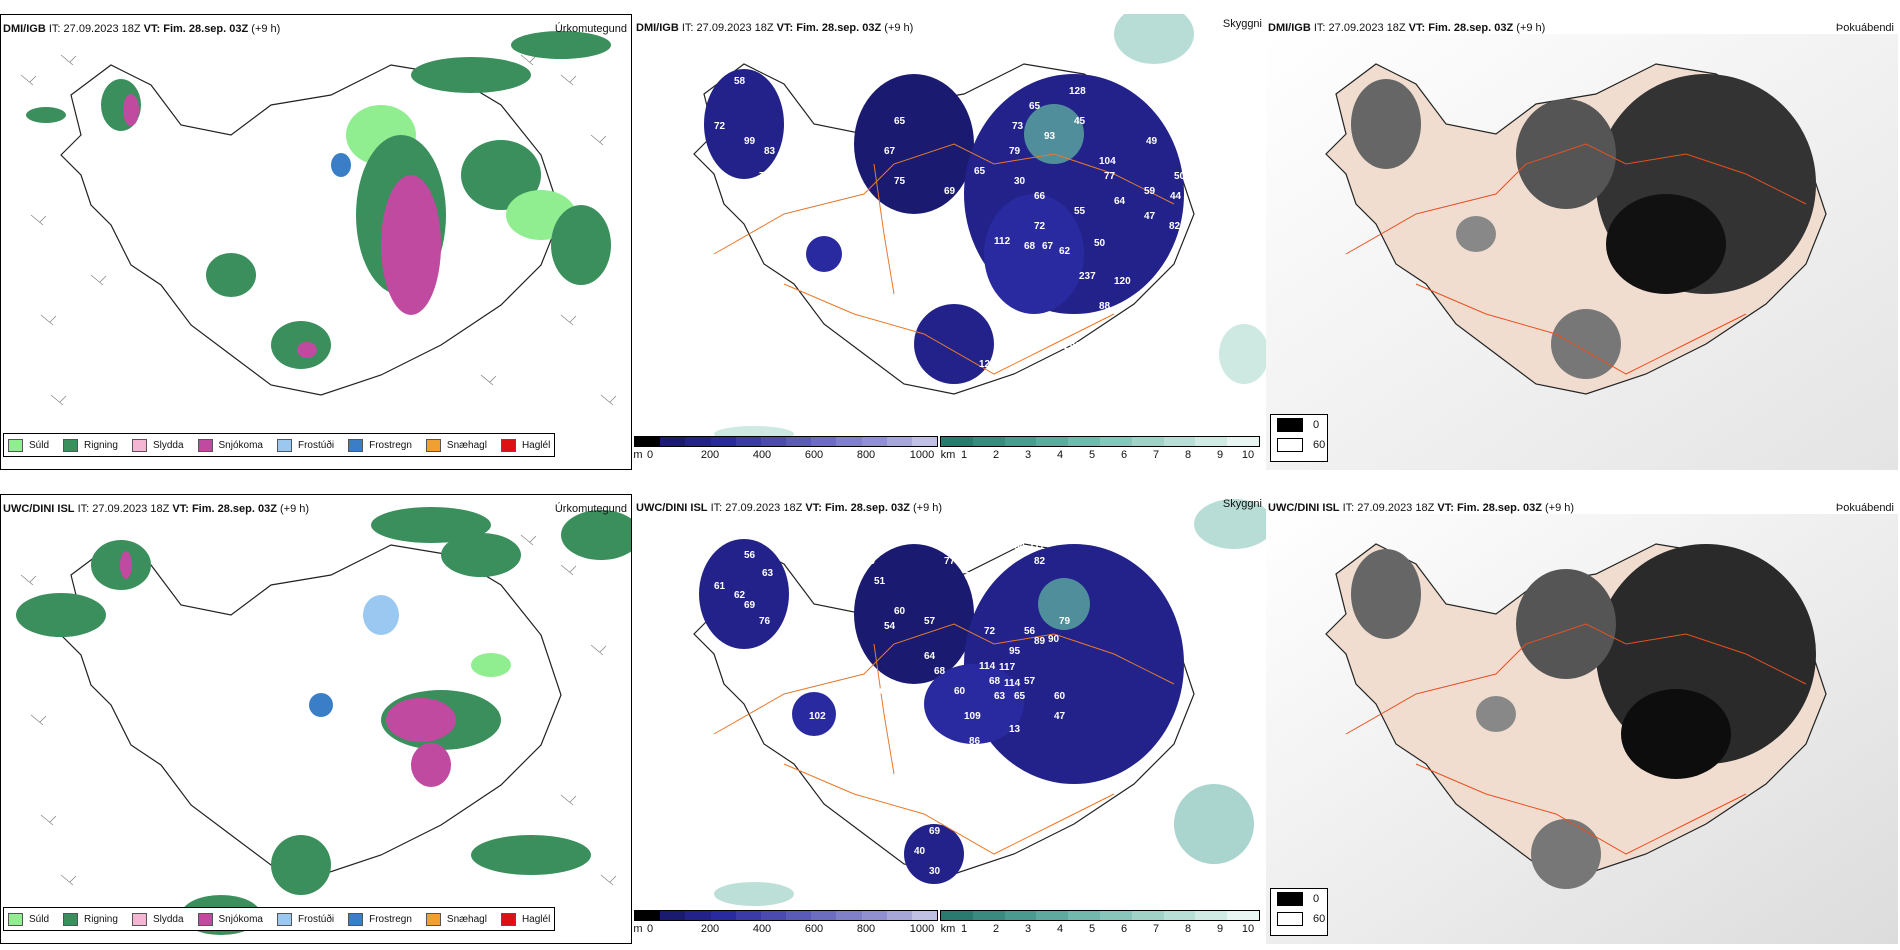 Image resolution: width=1900 pixels, height=950 pixels. I want to click on precip-areas, so click(318, 200).